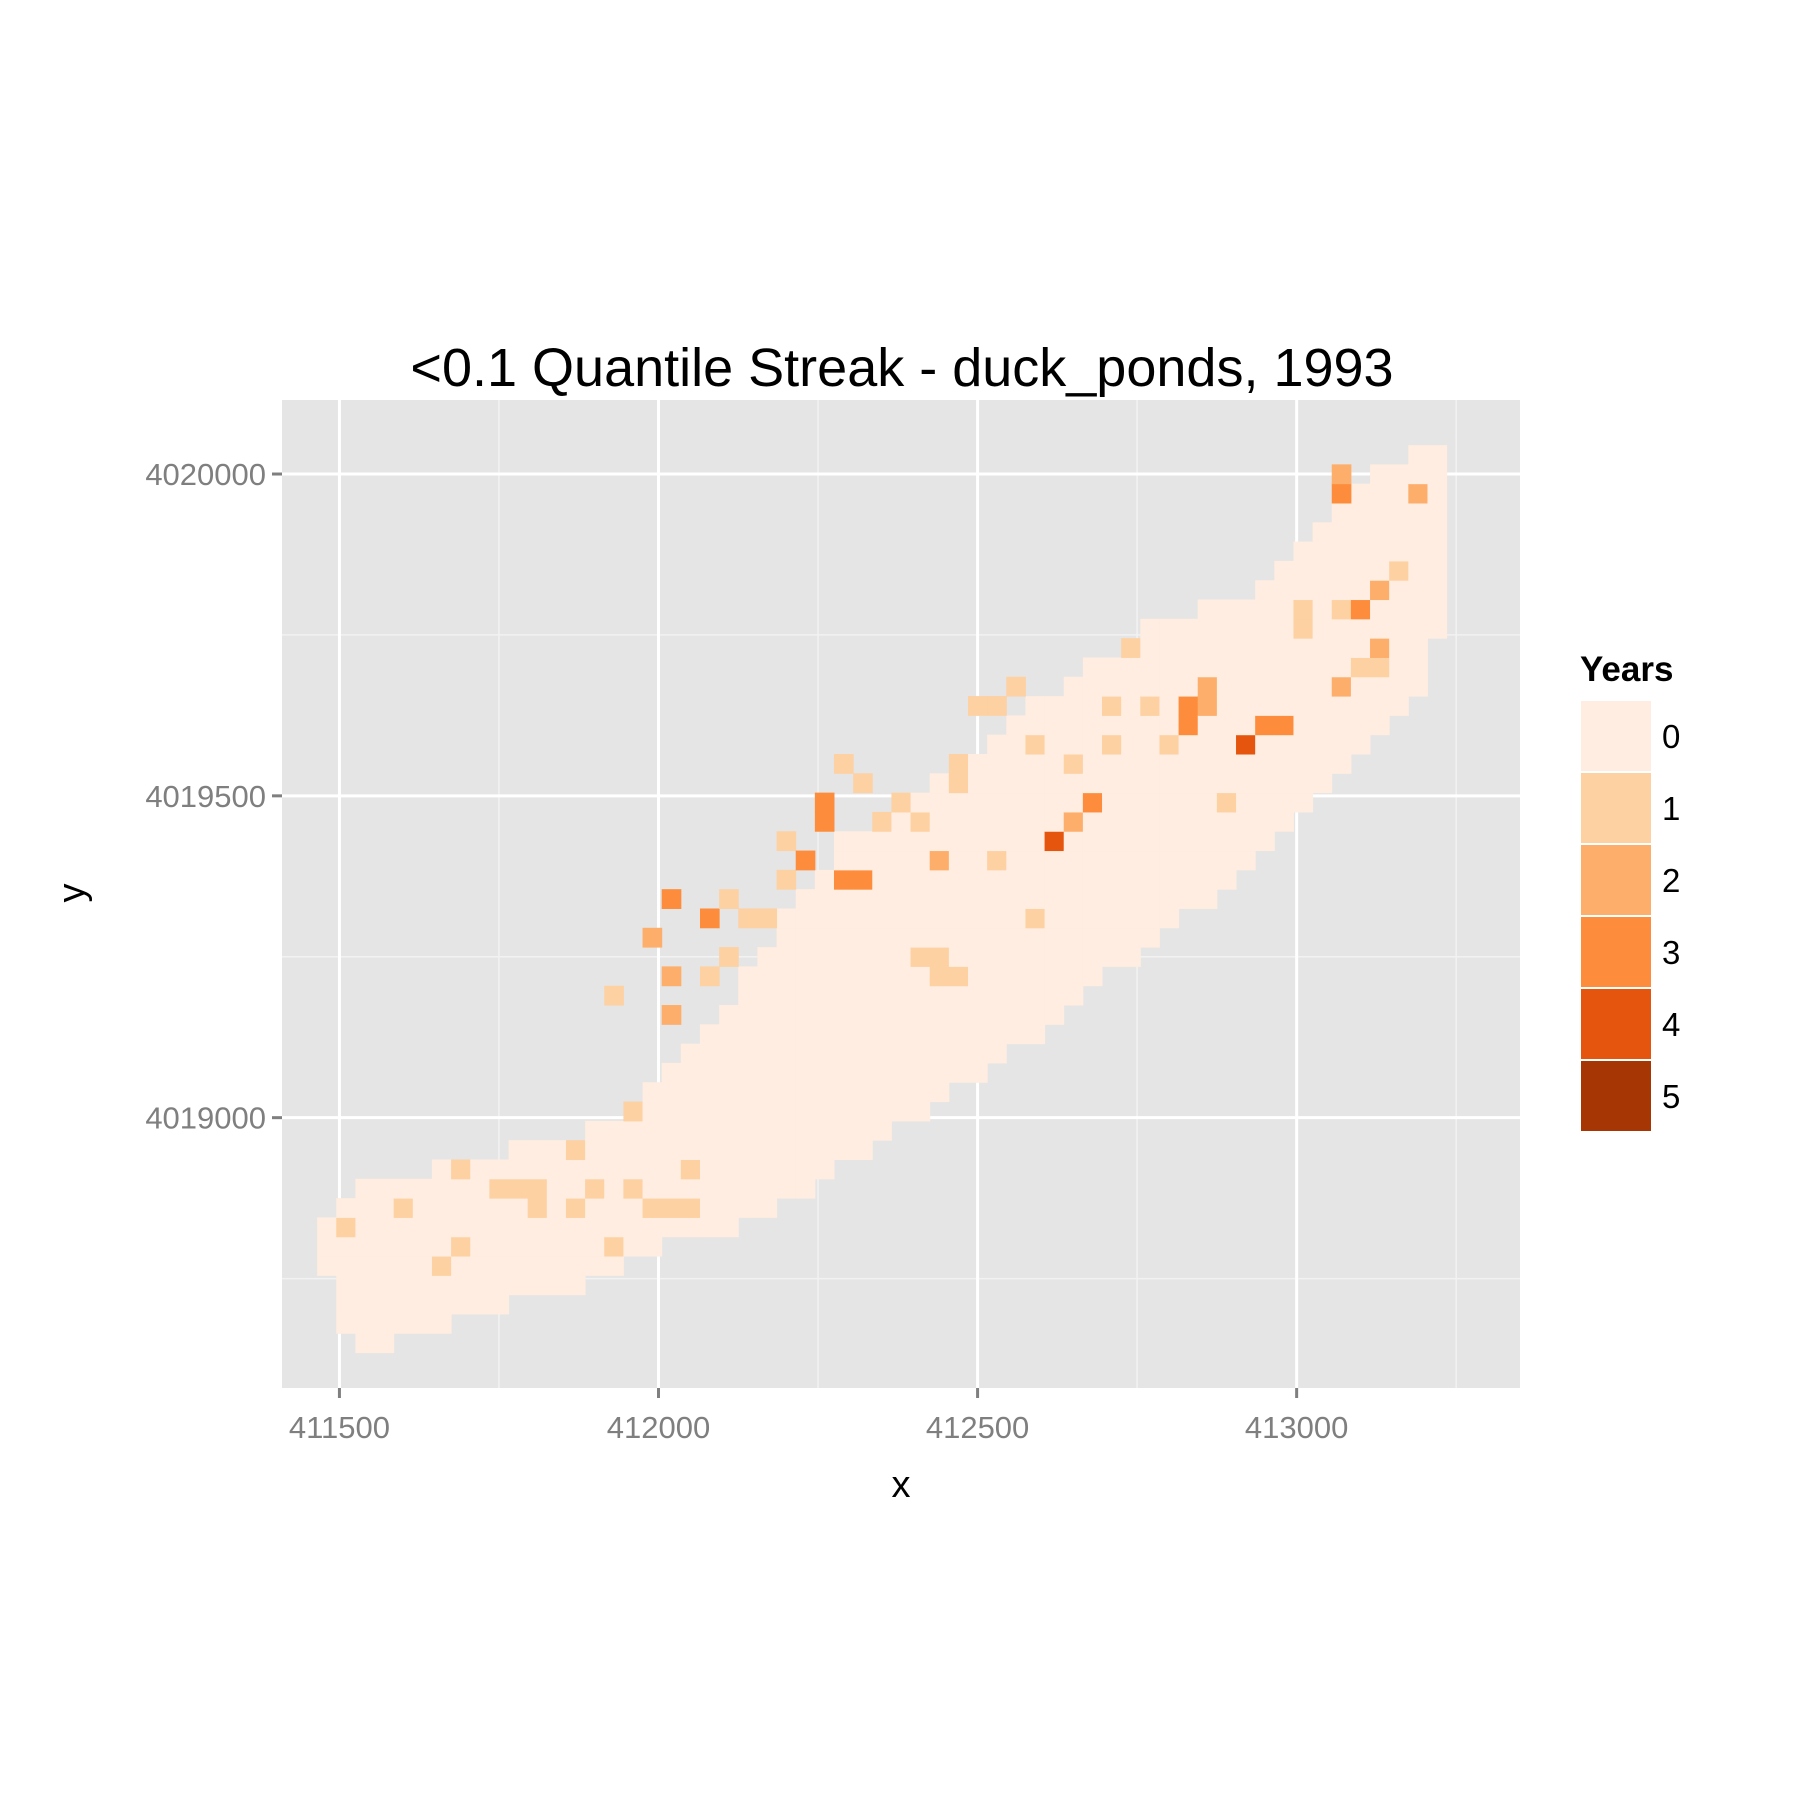 This screenshot has height=1800, width=1800. What do you see at coordinates (658, 1427) in the screenshot?
I see `x-tick-label: 412000` at bounding box center [658, 1427].